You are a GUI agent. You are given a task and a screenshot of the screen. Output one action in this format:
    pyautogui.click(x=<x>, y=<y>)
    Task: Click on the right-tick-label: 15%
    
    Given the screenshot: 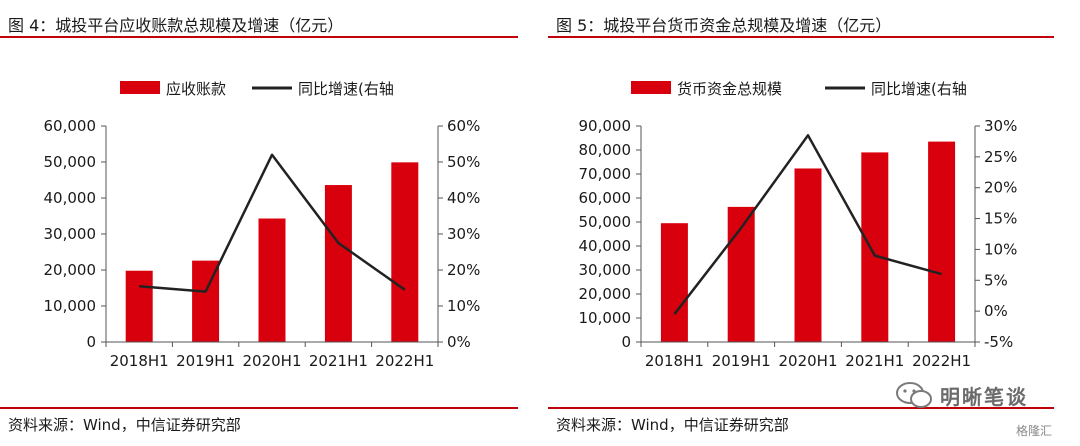 What is the action you would take?
    pyautogui.click(x=1000, y=219)
    